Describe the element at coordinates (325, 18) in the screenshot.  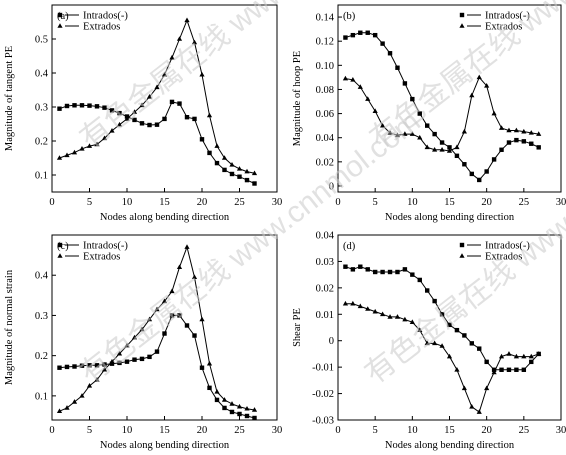
I see `y-tick-label: 0.14` at that location.